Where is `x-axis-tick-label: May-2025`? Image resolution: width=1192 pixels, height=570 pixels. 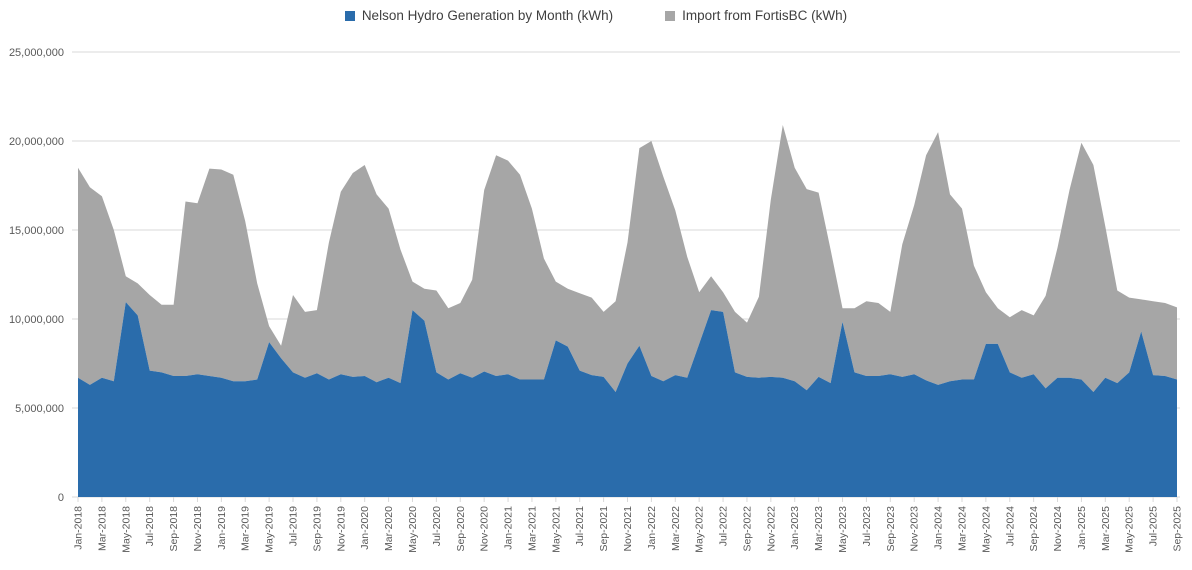
x-axis-tick-label: May-2025 is located at coordinates (1130, 529).